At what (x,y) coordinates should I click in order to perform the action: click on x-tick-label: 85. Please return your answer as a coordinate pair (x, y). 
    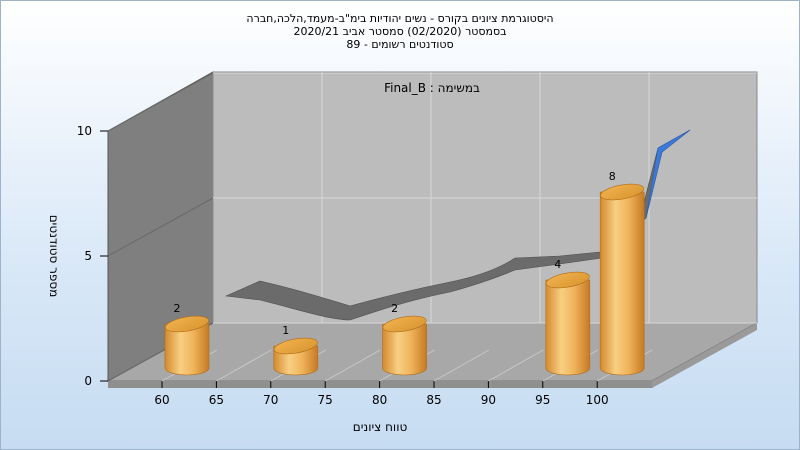
    Looking at the image, I should click on (433, 400).